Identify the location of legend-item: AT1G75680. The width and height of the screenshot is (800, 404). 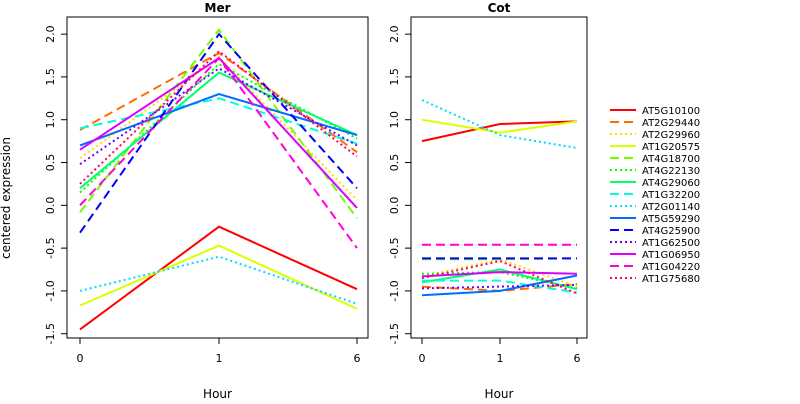
(655, 279).